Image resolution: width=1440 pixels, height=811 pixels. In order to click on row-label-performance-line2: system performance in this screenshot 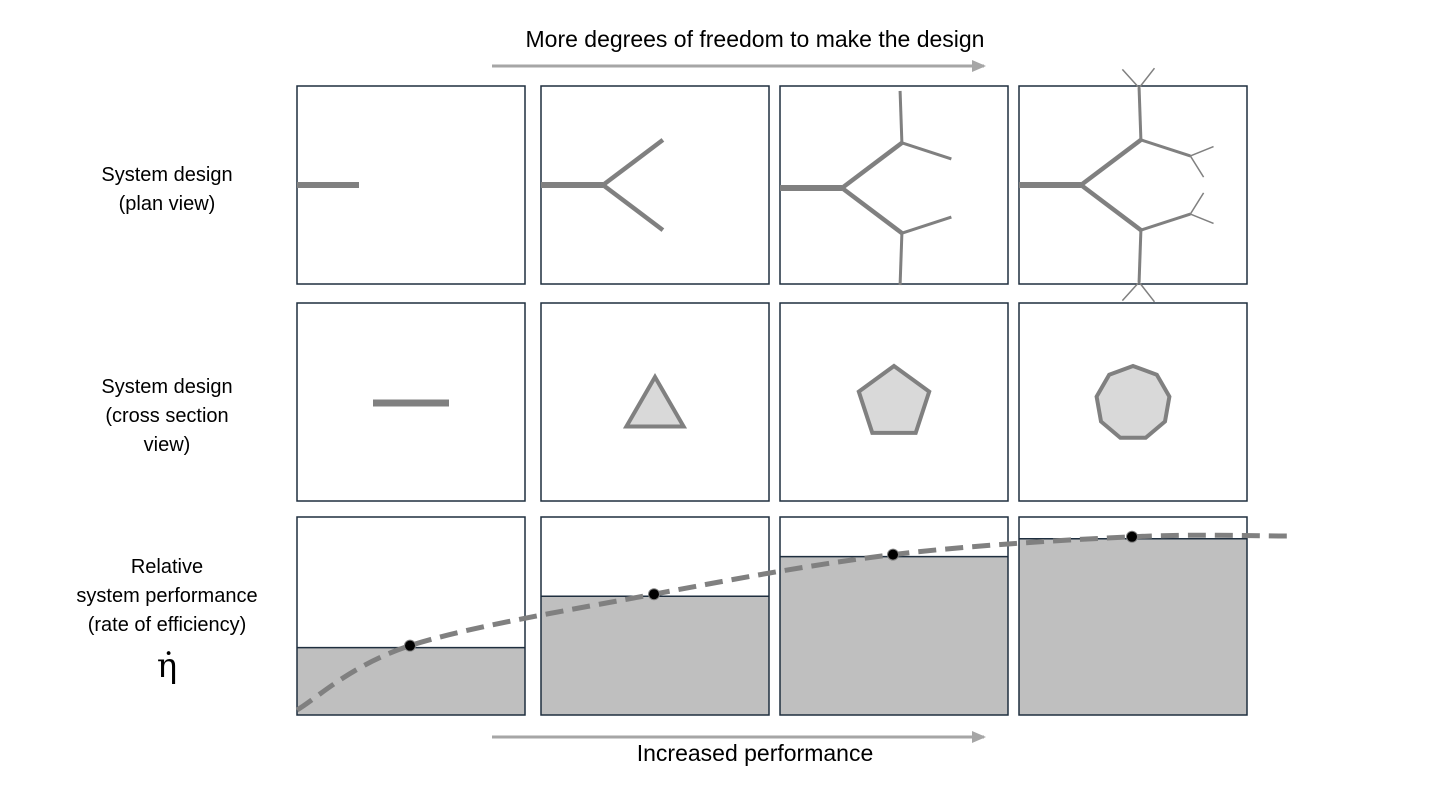, I will do `click(167, 596)`.